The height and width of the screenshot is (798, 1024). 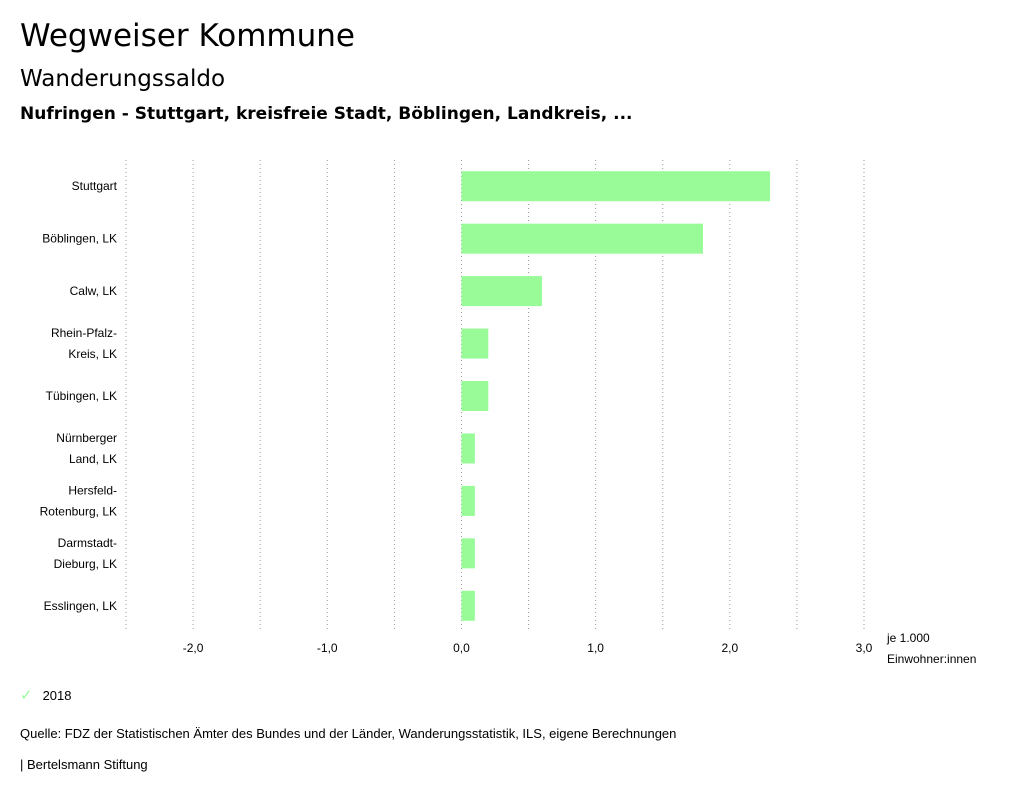 I want to click on category-label-line: Stuttgart, so click(x=95, y=186).